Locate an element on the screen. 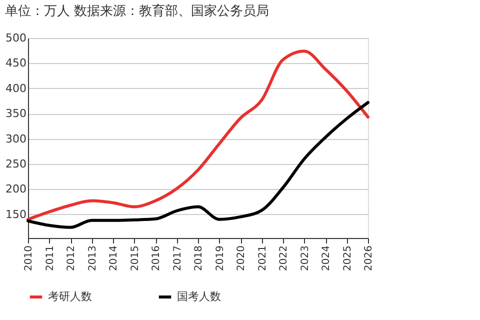 This screenshot has width=480, height=320. y-tick-label: 500 is located at coordinates (16, 38).